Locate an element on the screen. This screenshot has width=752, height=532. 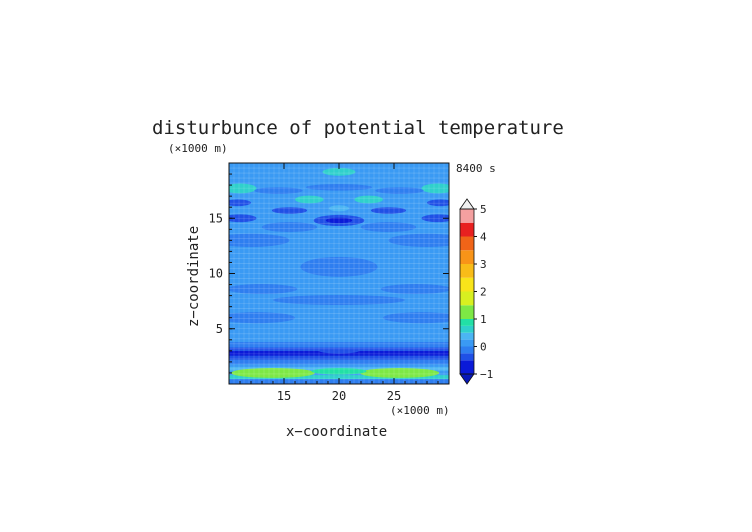
contour-field is located at coordinates (339, 275).